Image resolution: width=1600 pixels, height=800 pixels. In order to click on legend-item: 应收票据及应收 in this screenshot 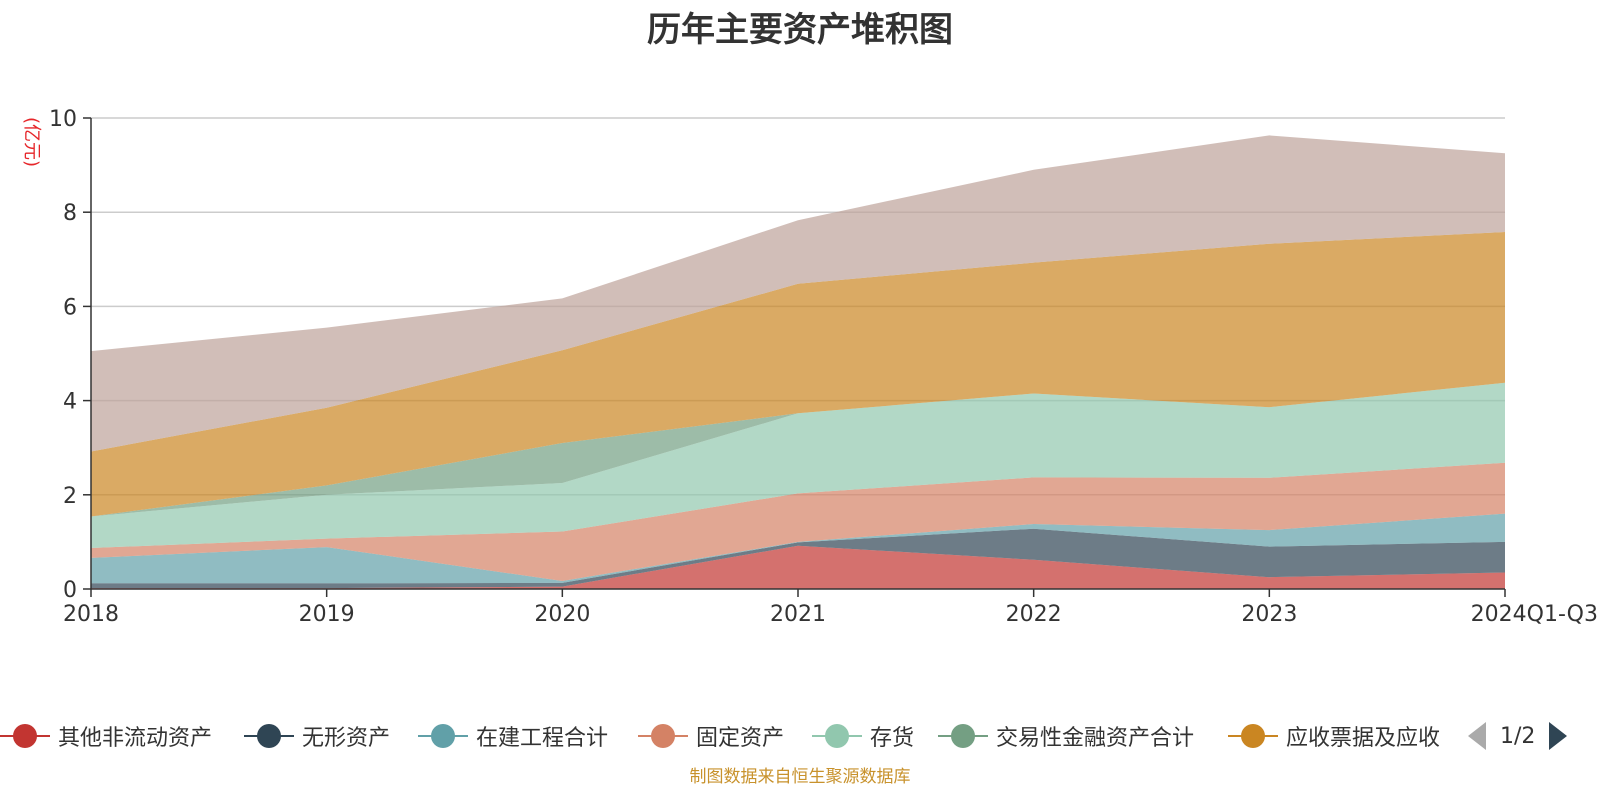, I will do `click(1334, 736)`.